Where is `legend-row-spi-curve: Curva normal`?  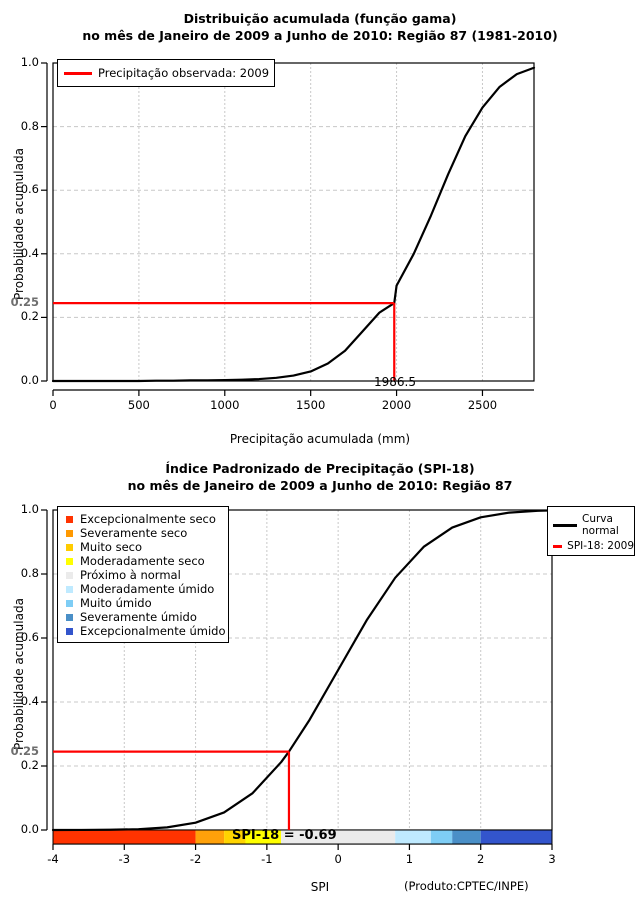 legend-row-spi-curve: Curva normal is located at coordinates (591, 525).